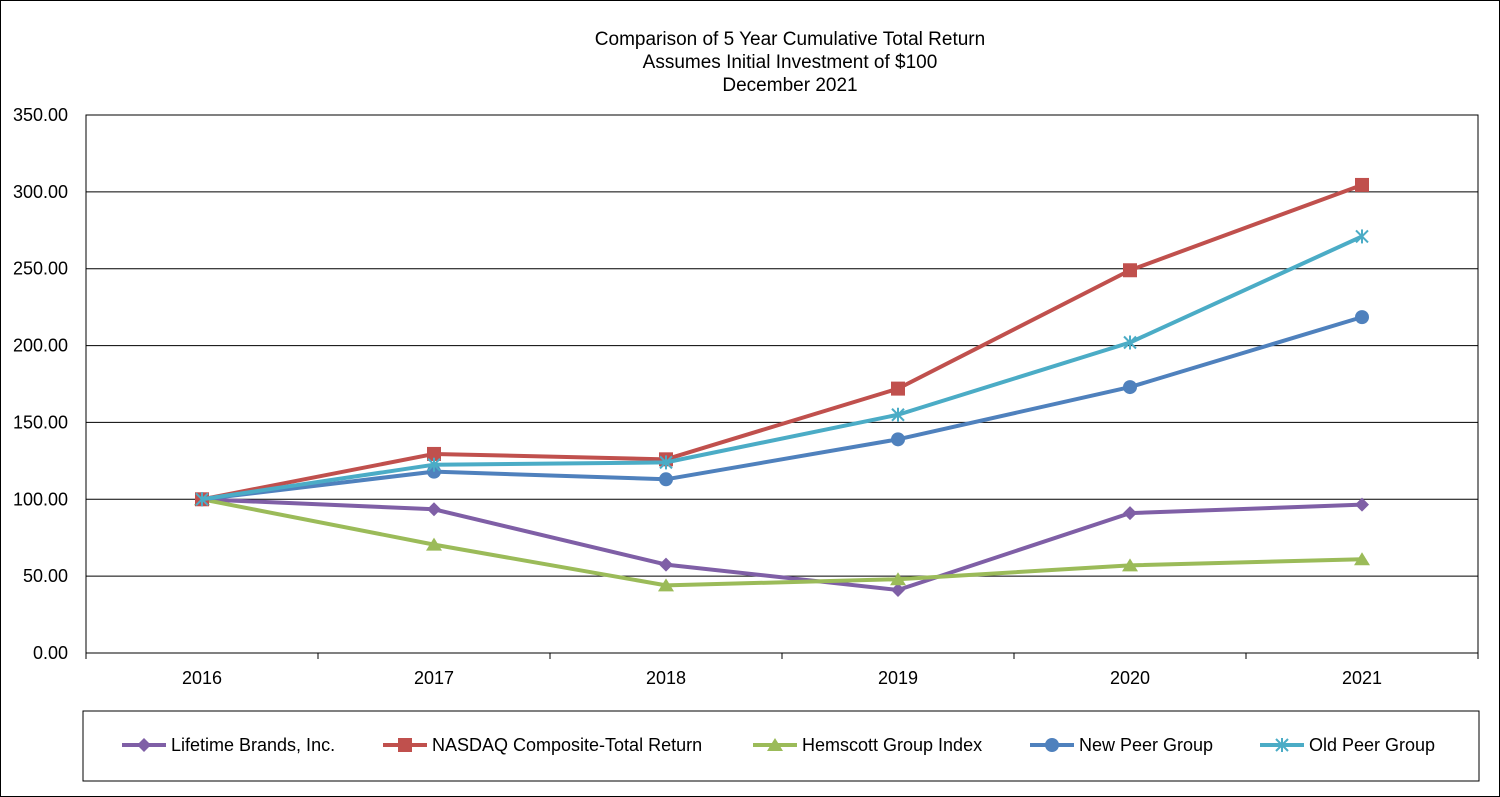 The image size is (1500, 797). I want to click on data-point-nasdaq-composite-total-return-2017, so click(434, 453).